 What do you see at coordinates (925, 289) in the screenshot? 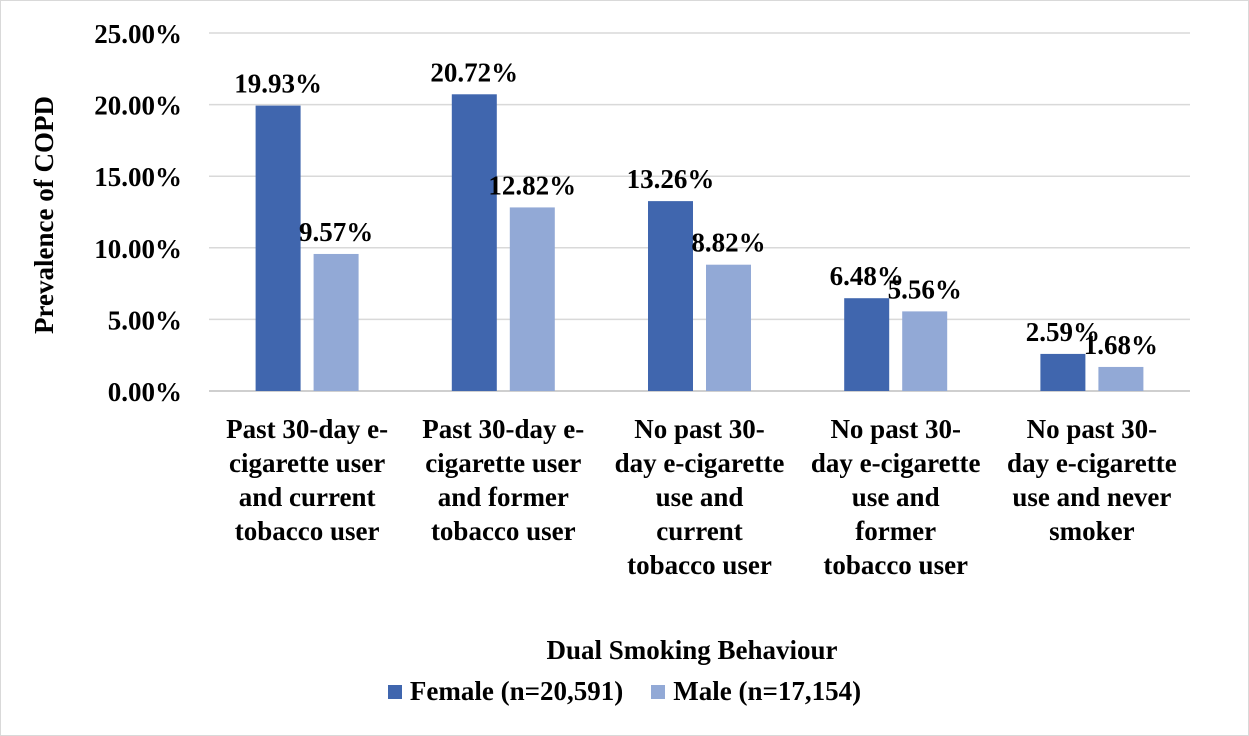
I see `data-label: 5.56%` at bounding box center [925, 289].